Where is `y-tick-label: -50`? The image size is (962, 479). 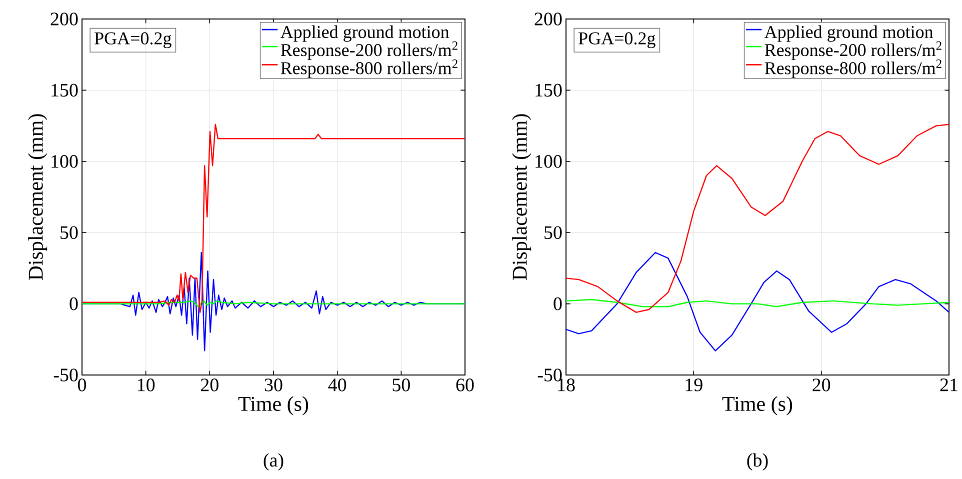 y-tick-label: -50 is located at coordinates (66, 375).